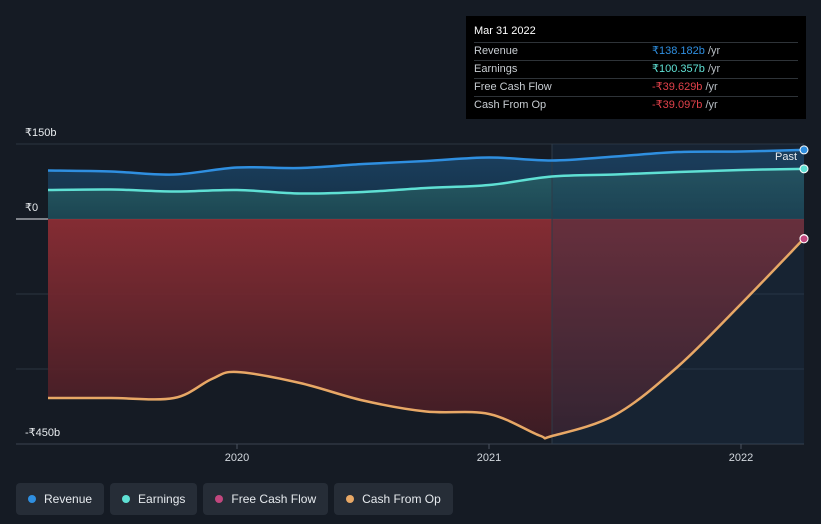  I want to click on tooltip-date: Mar 31 2022, so click(505, 31).